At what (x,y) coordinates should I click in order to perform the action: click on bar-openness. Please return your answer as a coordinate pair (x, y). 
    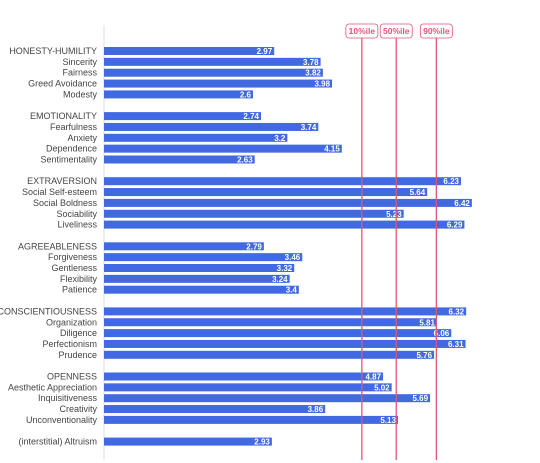
    Looking at the image, I should click on (244, 376).